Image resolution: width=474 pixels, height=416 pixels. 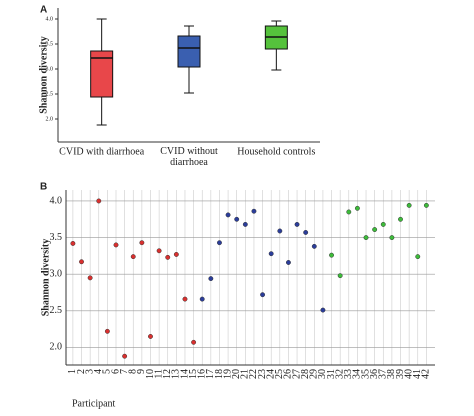 I want to click on x-tick-label: 20, so click(x=236, y=374).